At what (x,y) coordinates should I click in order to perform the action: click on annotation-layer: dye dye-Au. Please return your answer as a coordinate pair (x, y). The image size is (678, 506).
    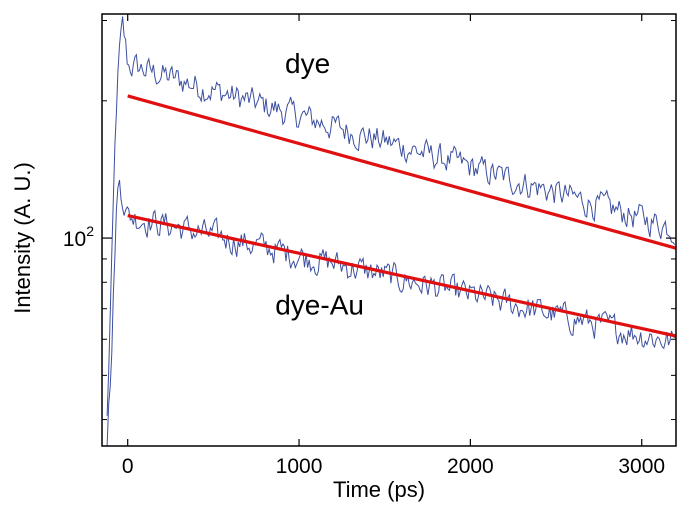
    Looking at the image, I should click on (319, 184).